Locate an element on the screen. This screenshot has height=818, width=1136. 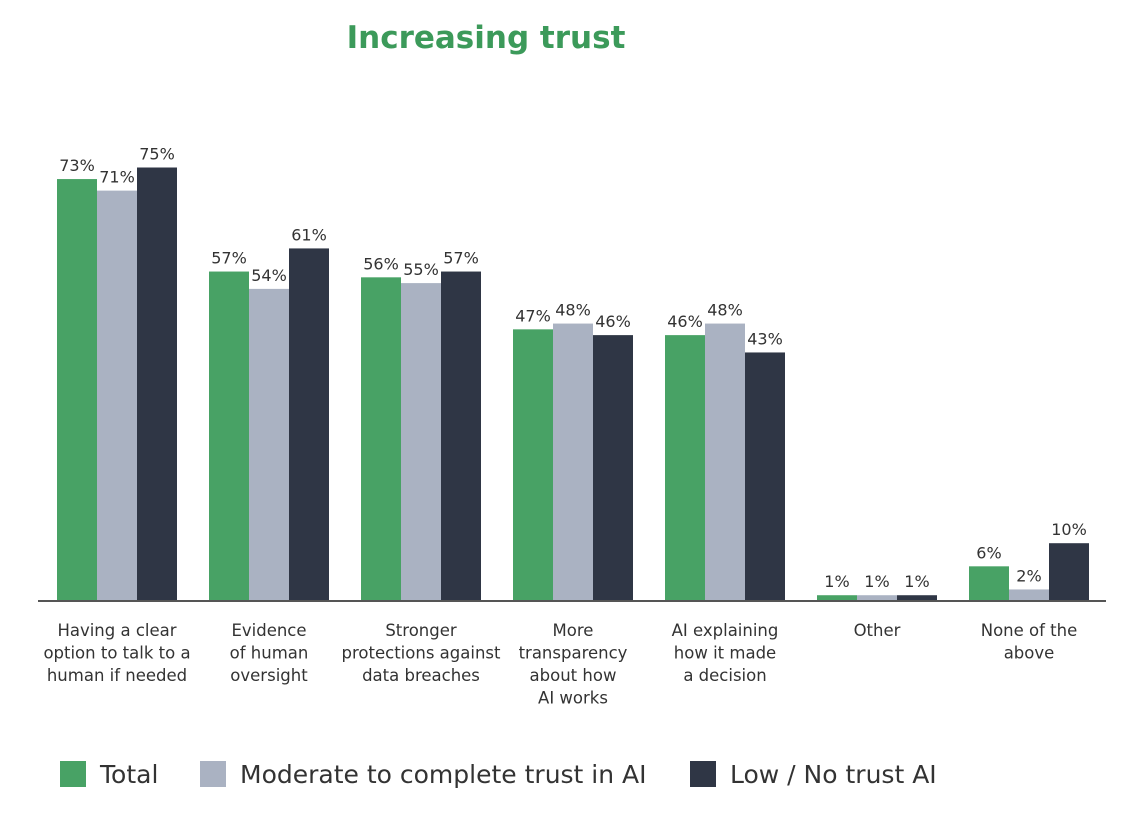
category-label: protections against is located at coordinates (421, 653).